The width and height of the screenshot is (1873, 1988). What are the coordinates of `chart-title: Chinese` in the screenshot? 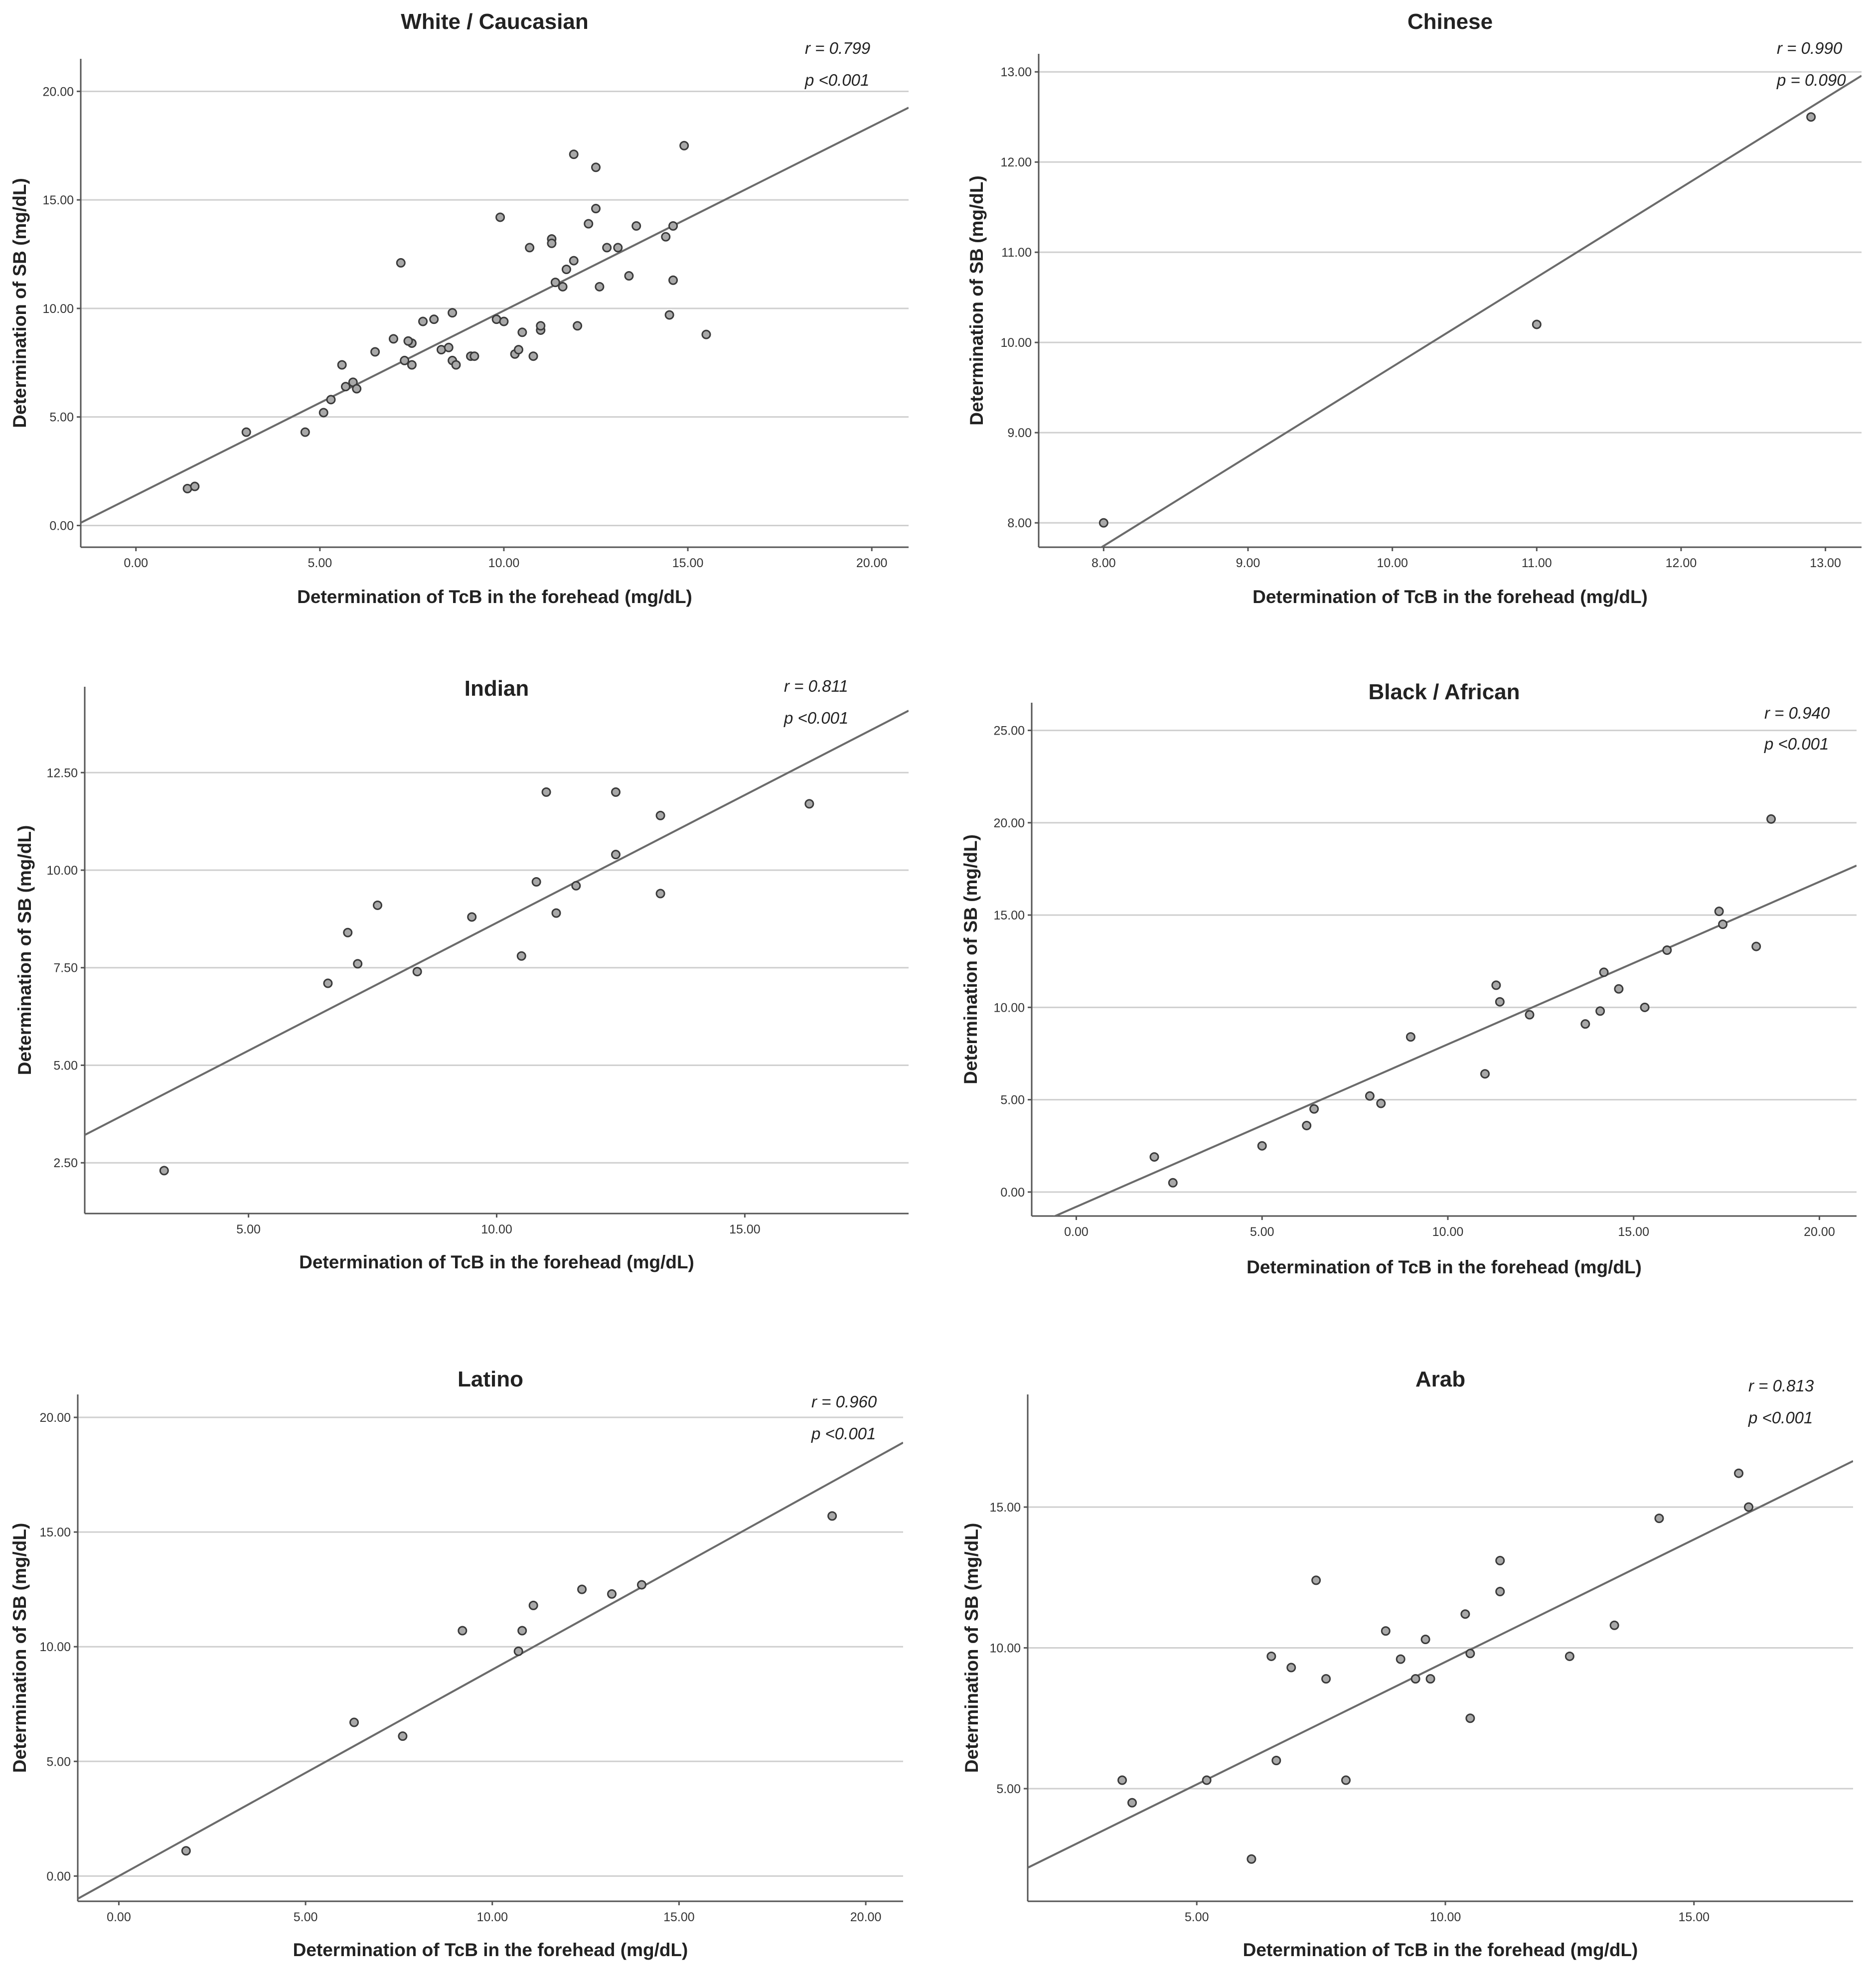 It's located at (1450, 21).